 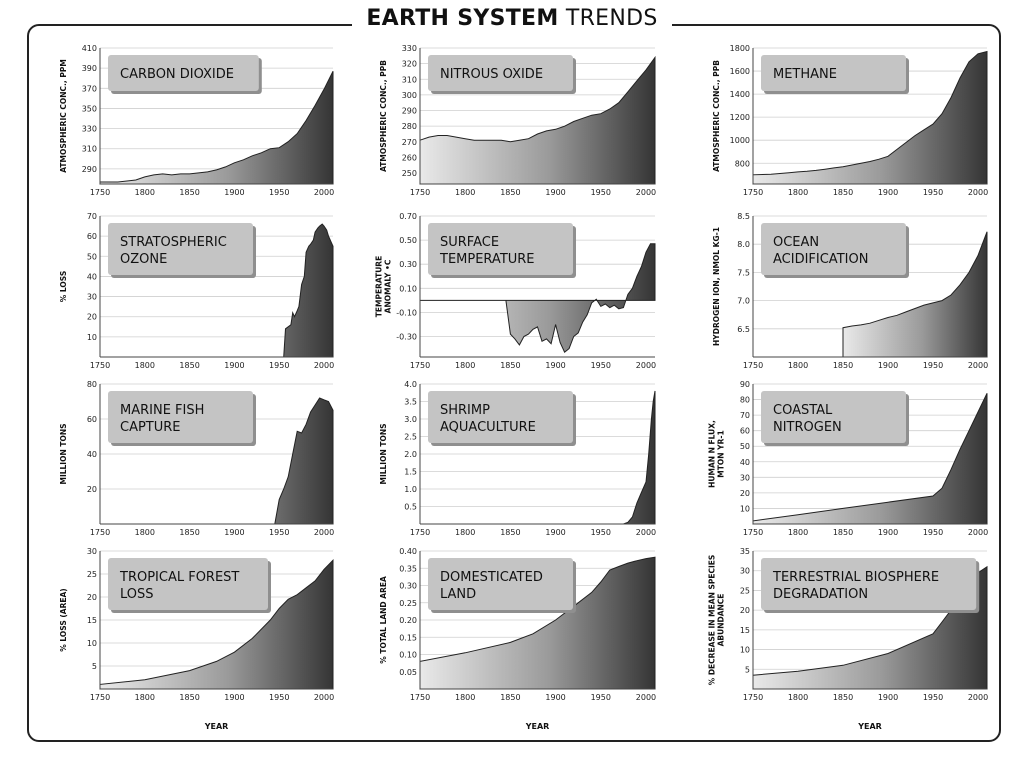 What do you see at coordinates (379, 286) in the screenshot?
I see `y-axis-label-line: TEMPERATURE` at bounding box center [379, 286].